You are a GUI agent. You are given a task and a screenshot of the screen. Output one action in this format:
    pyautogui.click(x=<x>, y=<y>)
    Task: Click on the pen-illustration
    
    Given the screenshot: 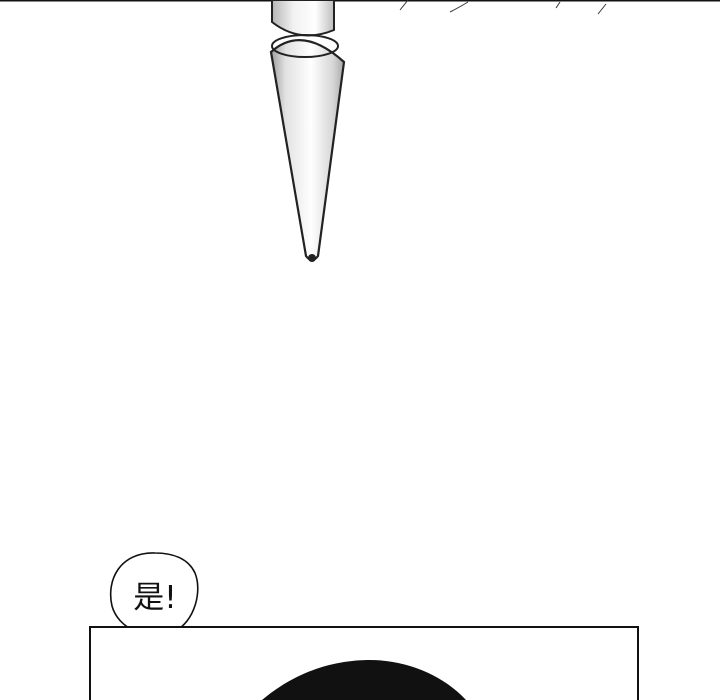 What is the action you would take?
    pyautogui.click(x=307, y=131)
    